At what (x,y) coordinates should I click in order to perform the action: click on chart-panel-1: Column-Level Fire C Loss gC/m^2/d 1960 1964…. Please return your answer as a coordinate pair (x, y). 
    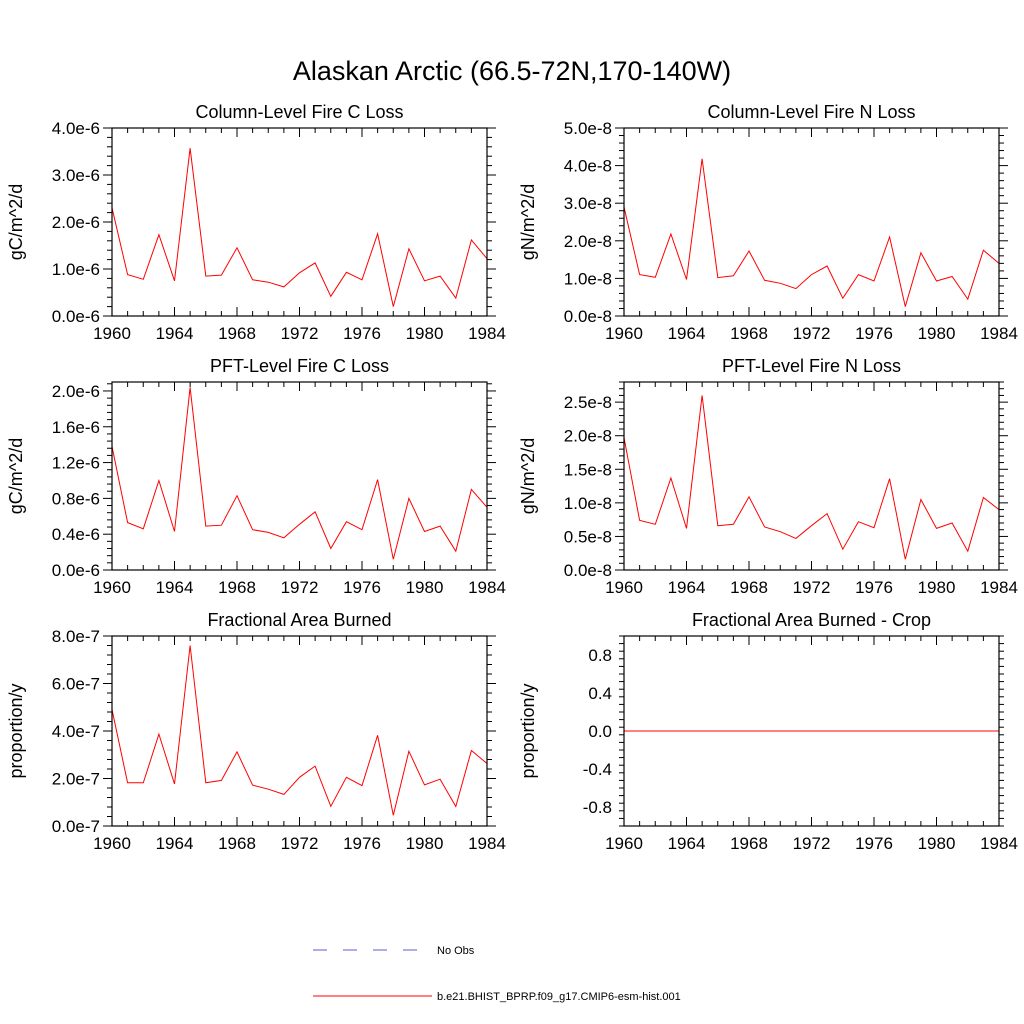
    Looking at the image, I should click on (256, 222).